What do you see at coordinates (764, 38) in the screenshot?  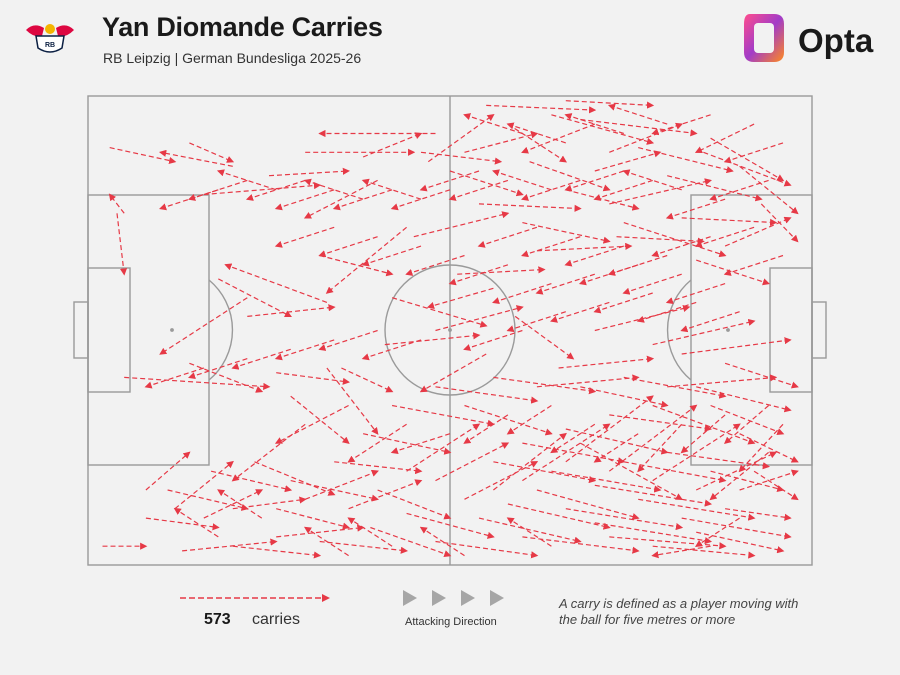 I see `opta-logo-icon` at bounding box center [764, 38].